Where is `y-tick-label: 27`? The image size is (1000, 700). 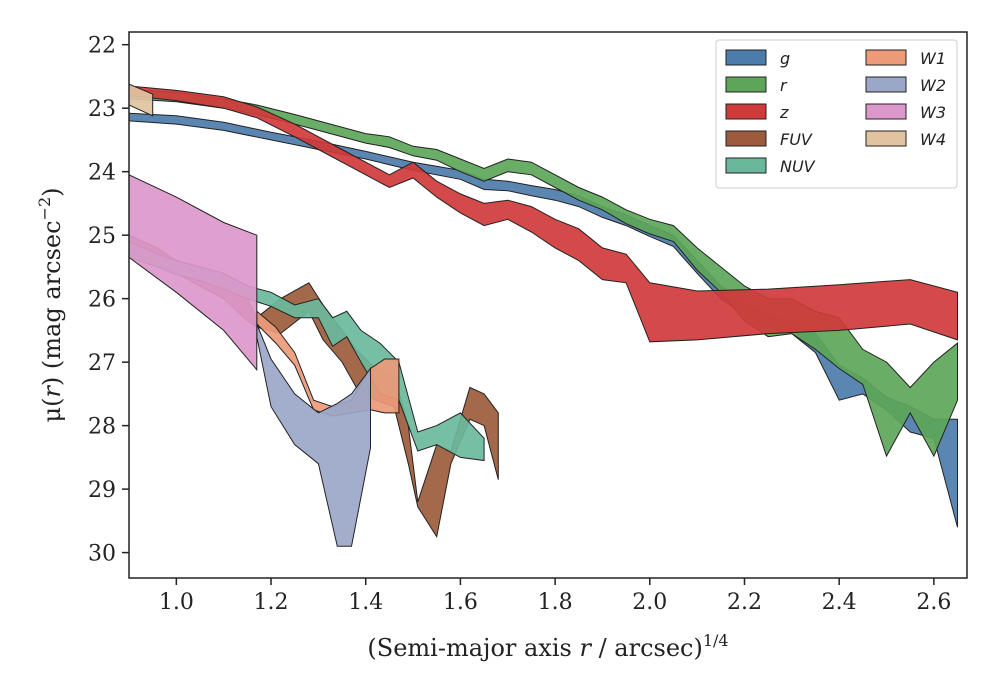
y-tick-label: 27 is located at coordinates (102, 363).